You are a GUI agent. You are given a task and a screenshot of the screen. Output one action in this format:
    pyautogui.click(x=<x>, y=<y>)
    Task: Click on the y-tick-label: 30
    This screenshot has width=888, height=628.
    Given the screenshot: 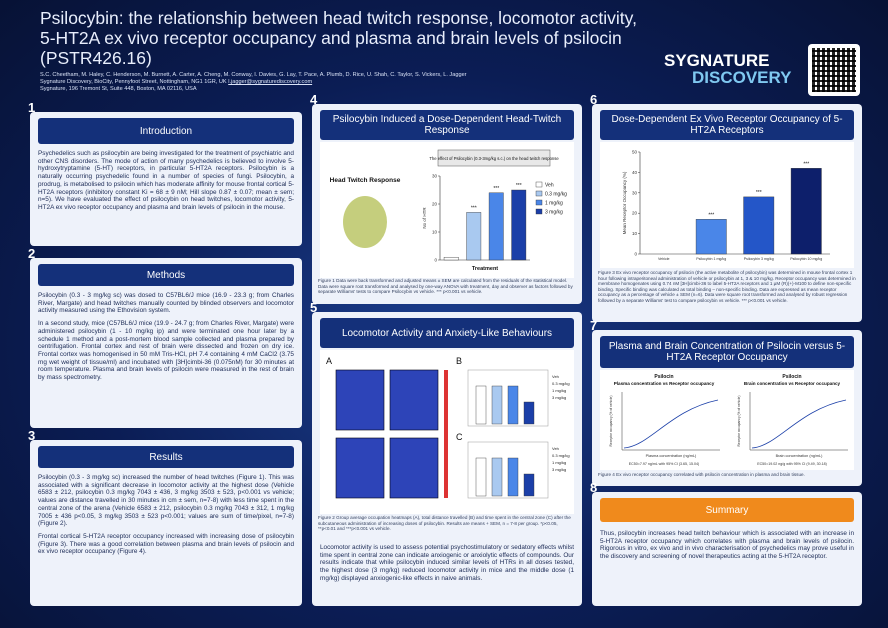 What is the action you would take?
    pyautogui.click(x=635, y=192)
    